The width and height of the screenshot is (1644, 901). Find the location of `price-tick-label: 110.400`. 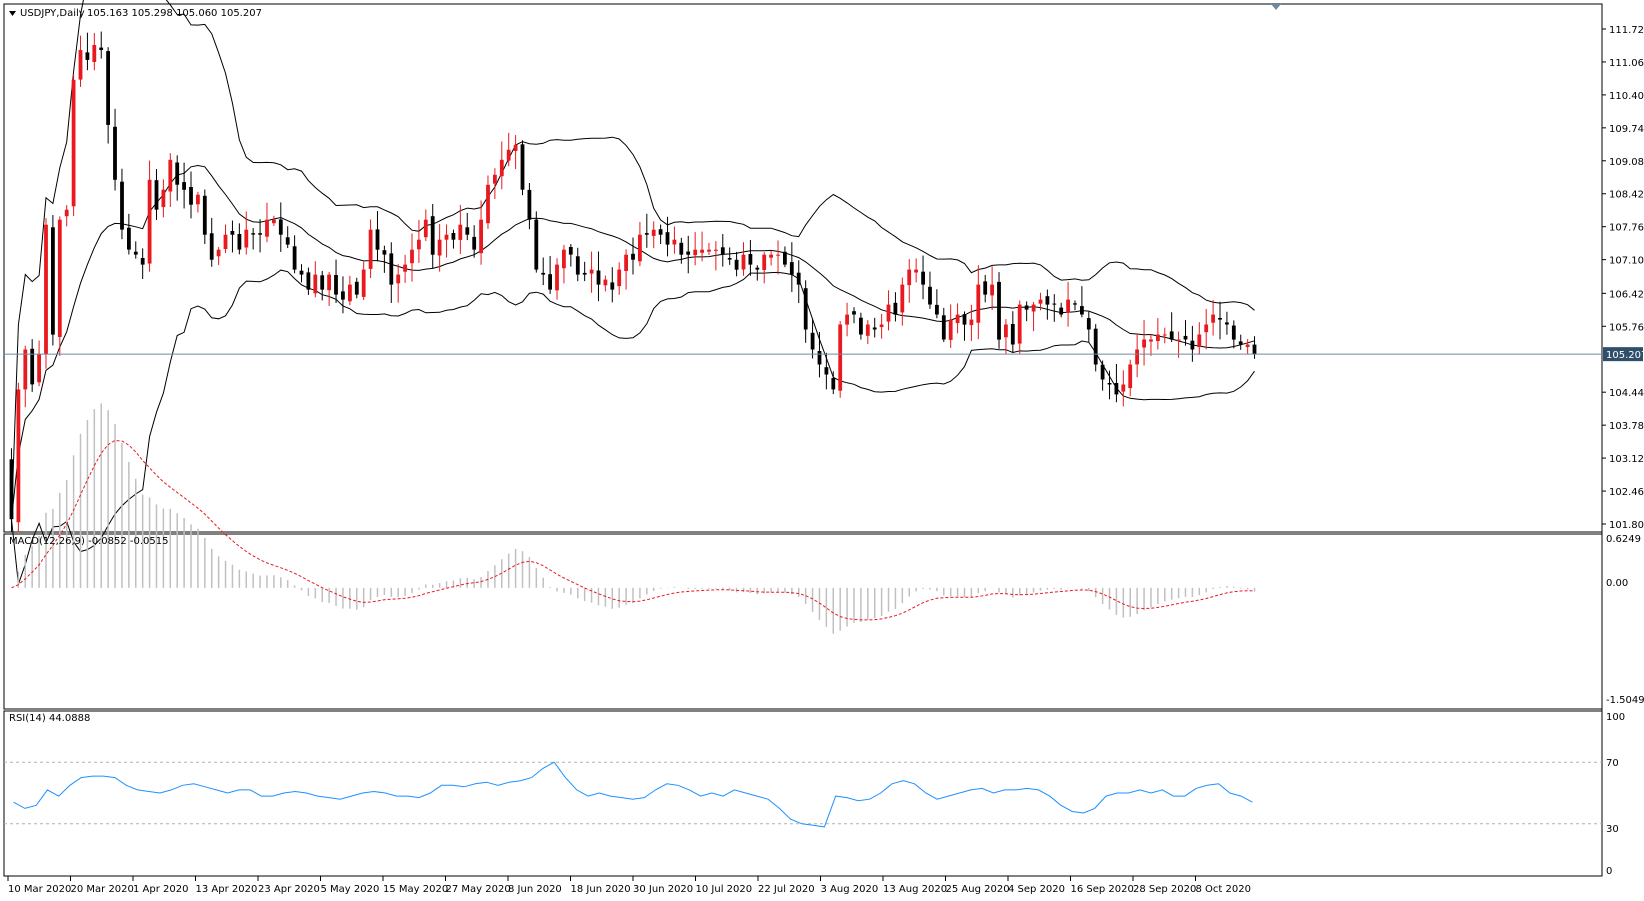

price-tick-label: 110.400 is located at coordinates (1626, 96).